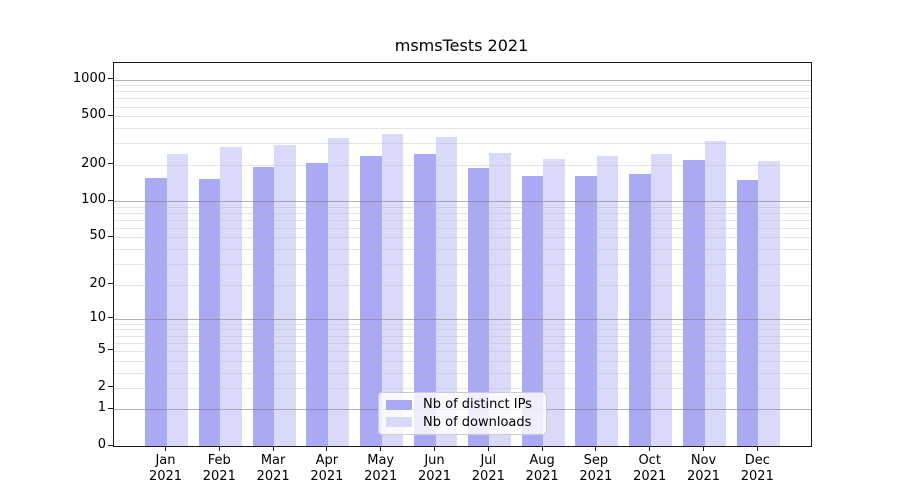 The image size is (900, 500). I want to click on legend-swatch-downloads, so click(399, 422).